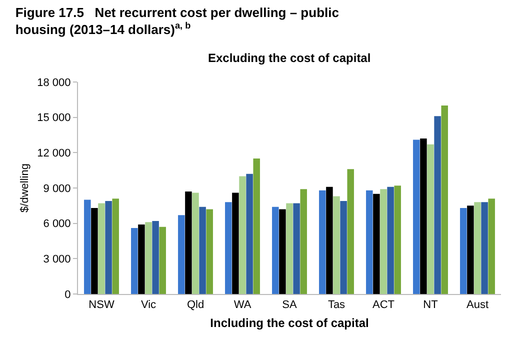 The image size is (511, 342). Describe the element at coordinates (477, 305) in the screenshot. I see `x-tick-label: Aust` at that location.